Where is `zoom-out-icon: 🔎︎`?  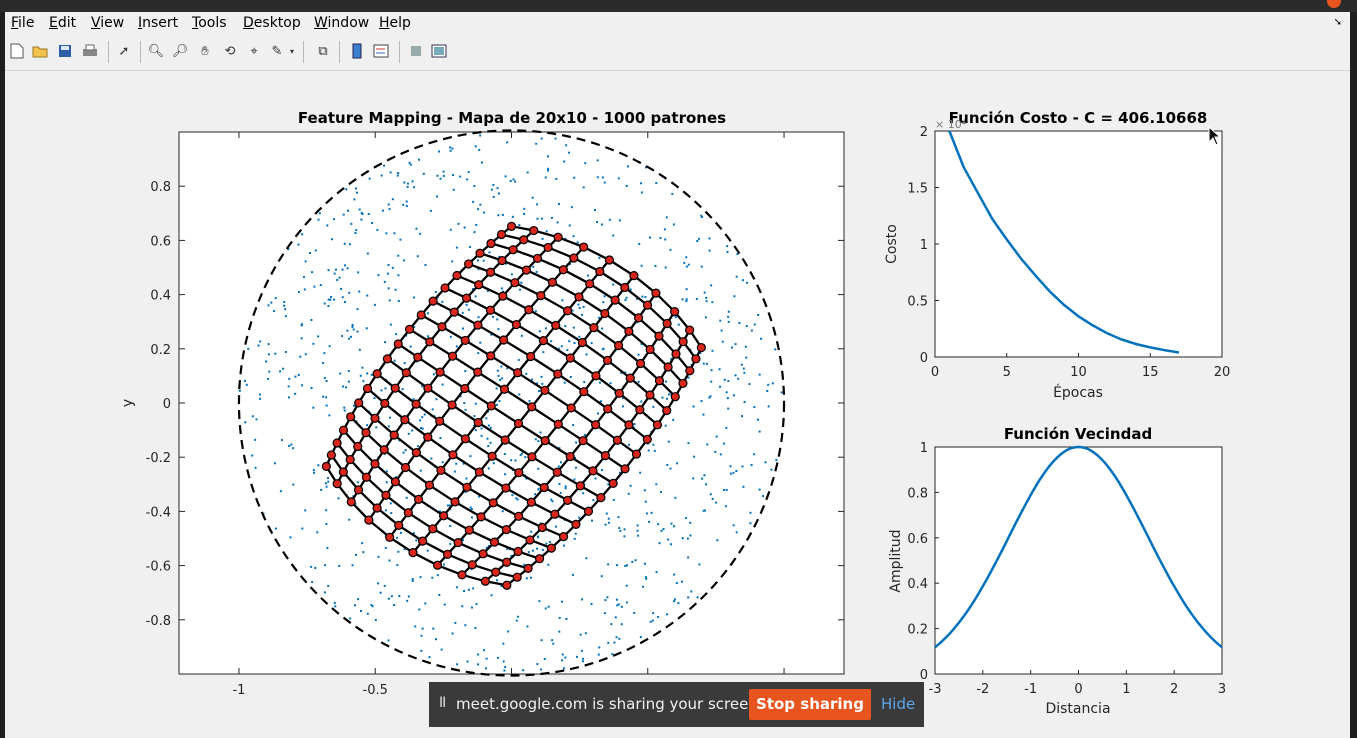 zoom-out-icon: 🔎︎ is located at coordinates (180, 51).